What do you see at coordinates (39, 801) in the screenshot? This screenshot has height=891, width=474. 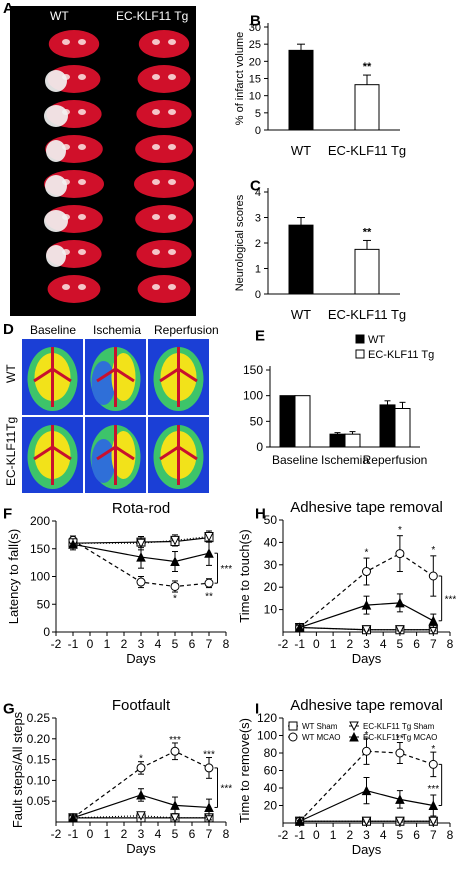 I see `y-tick-label: 0.05` at bounding box center [39, 801].